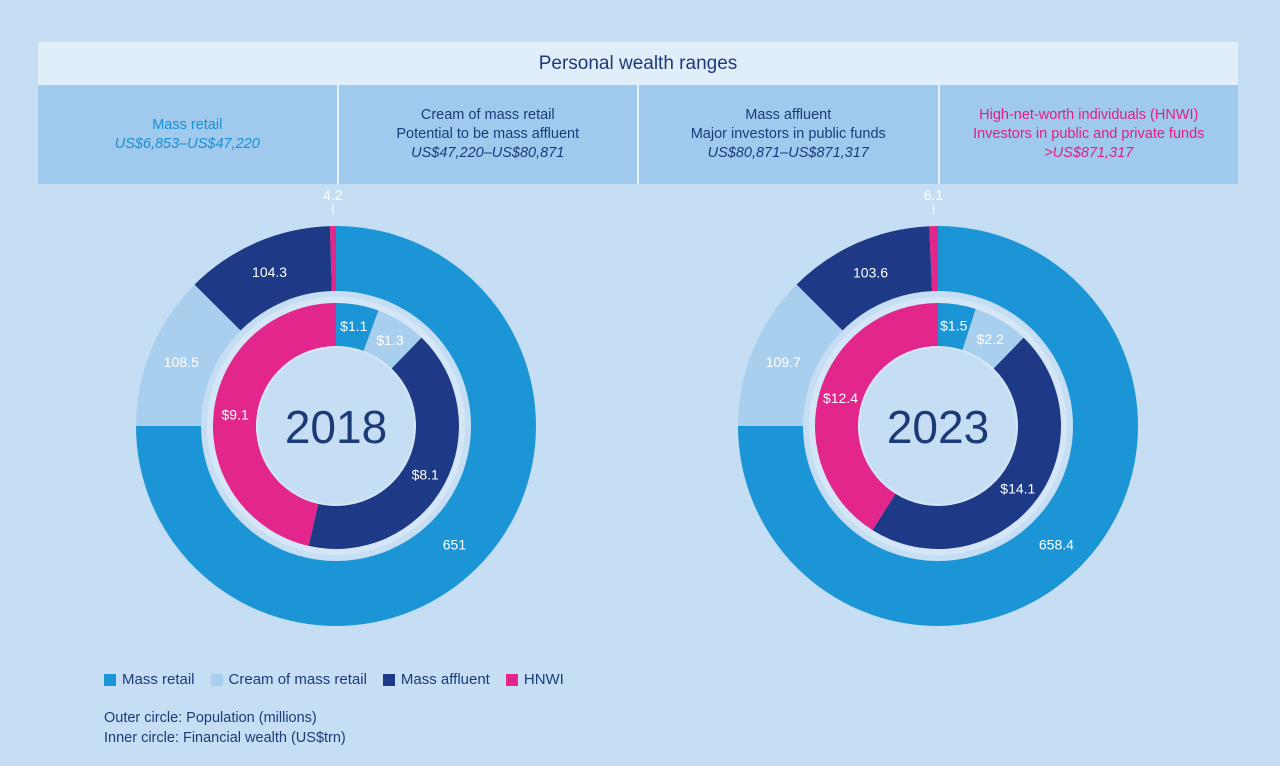 Image resolution: width=1280 pixels, height=766 pixels. I want to click on range-amount: >US$871,317, so click(1089, 153).